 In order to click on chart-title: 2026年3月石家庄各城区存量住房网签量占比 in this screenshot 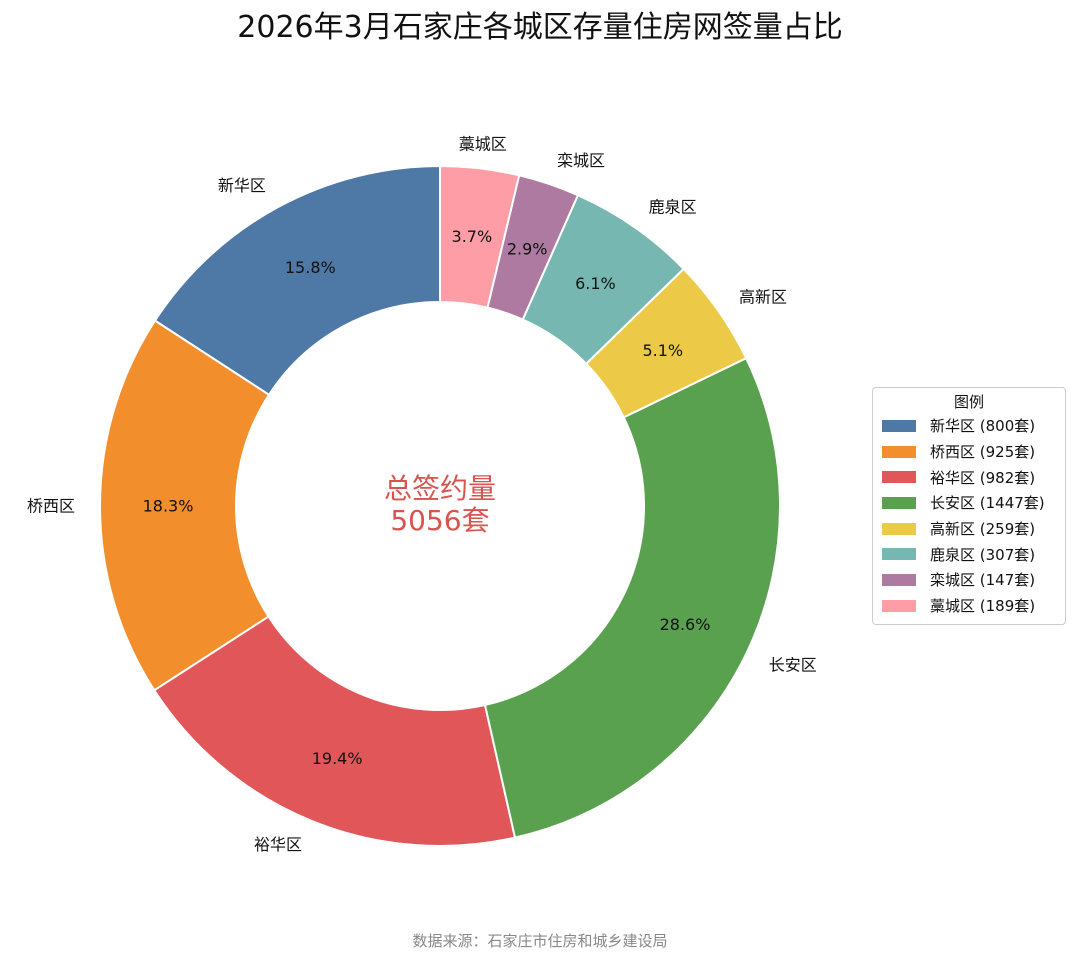, I will do `click(540, 27)`.